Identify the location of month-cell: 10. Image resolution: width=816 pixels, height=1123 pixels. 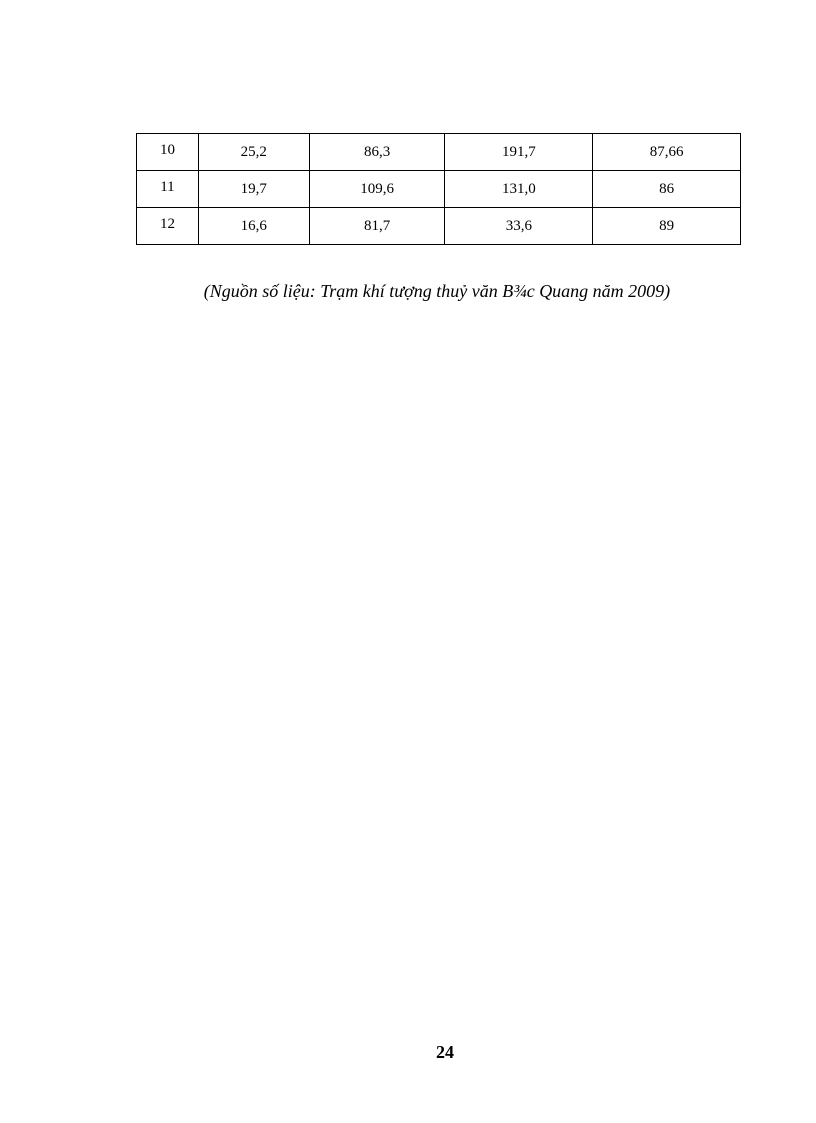
(167, 152).